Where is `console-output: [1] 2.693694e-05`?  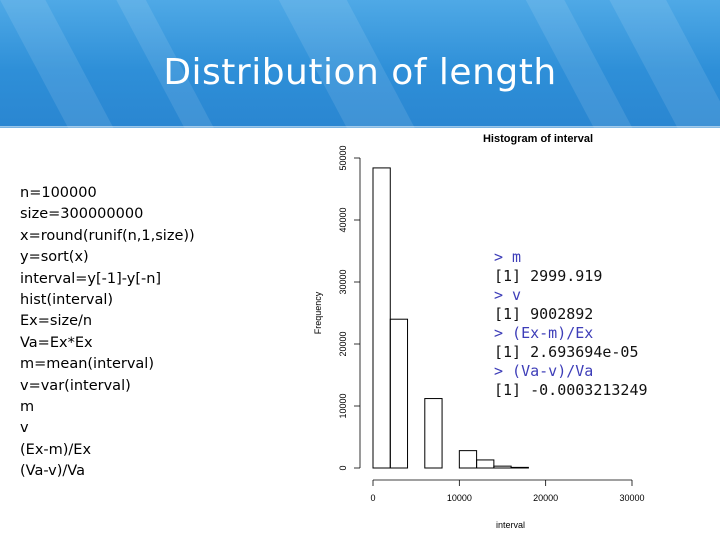 console-output: [1] 2.693694e-05 is located at coordinates (566, 352).